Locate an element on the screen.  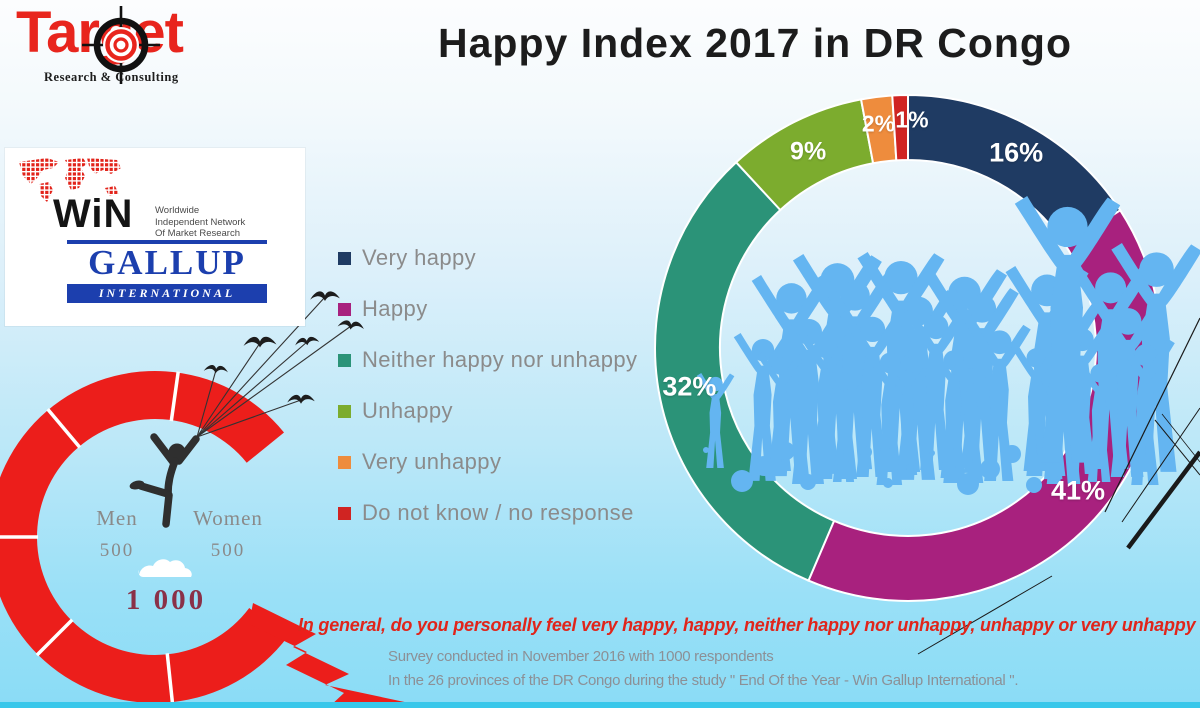
bottom-strip is located at coordinates (600, 705).